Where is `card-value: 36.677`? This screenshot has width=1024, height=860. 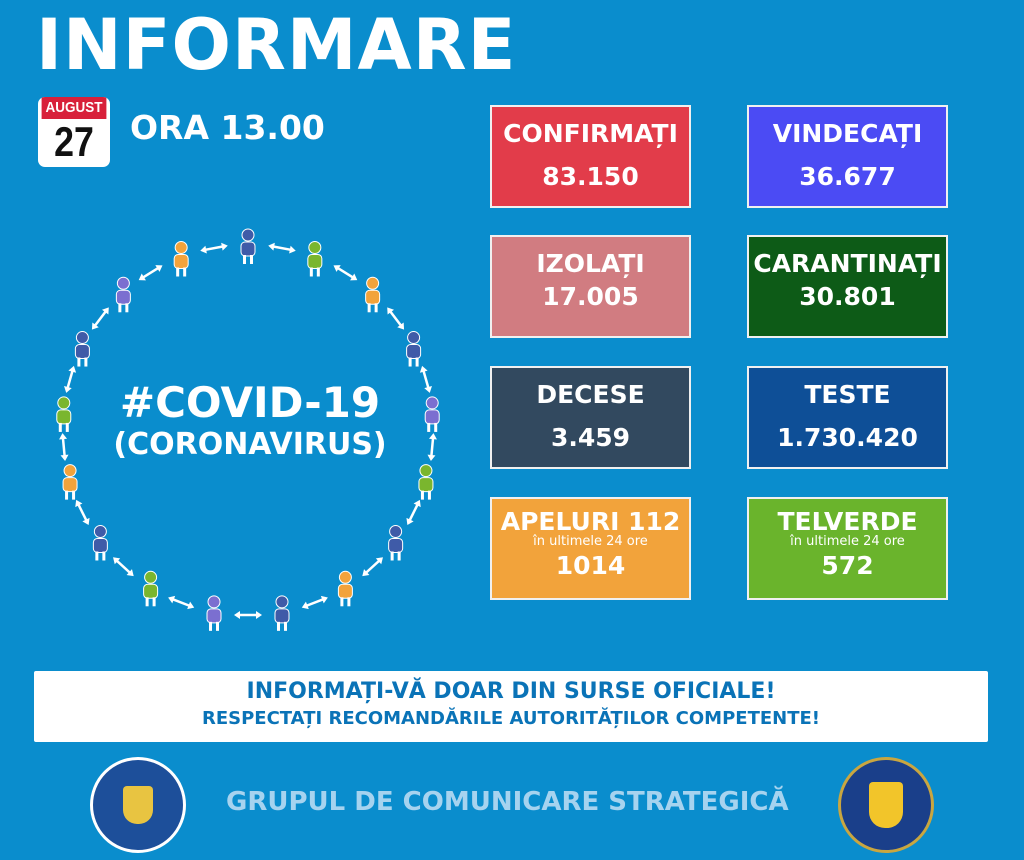
card-value: 36.677 is located at coordinates (847, 176).